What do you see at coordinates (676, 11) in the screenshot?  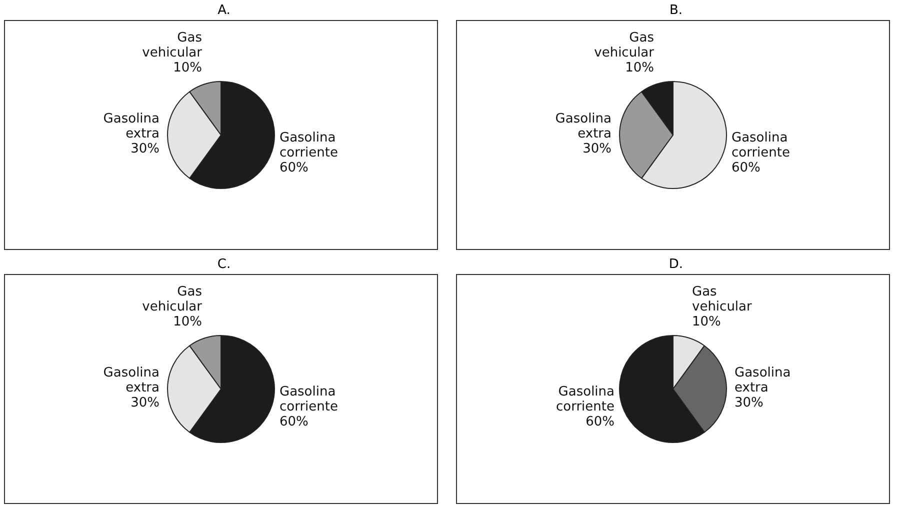 I see `chart-title: B.` at bounding box center [676, 11].